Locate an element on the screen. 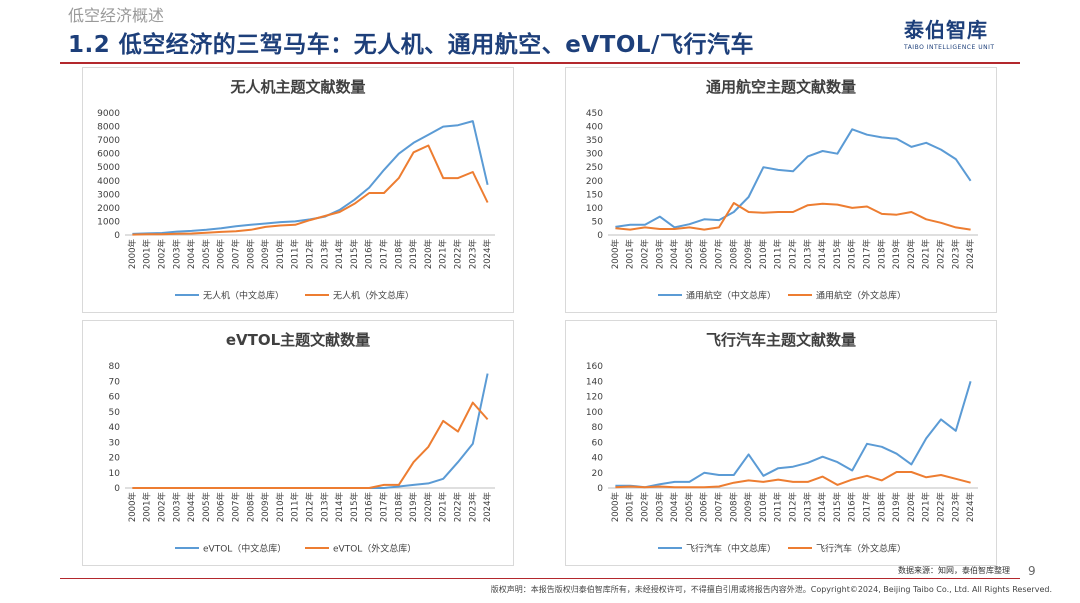 The height and width of the screenshot is (603, 1080). chart-title: 通用航空主题文献数量 is located at coordinates (781, 87).